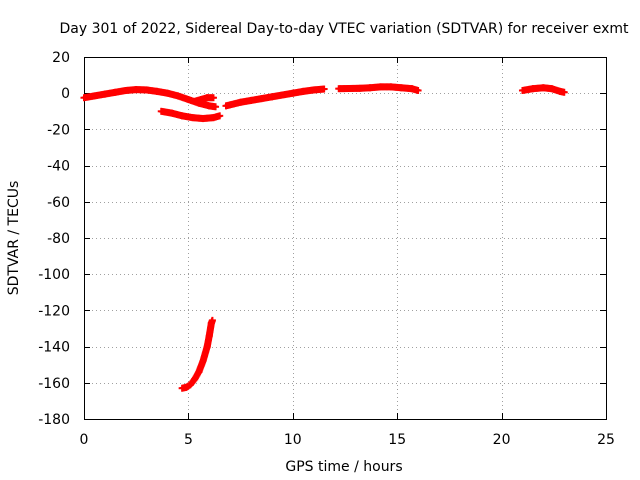 This screenshot has width=640, height=480. I want to click on series-short-segment, so click(204, 99).